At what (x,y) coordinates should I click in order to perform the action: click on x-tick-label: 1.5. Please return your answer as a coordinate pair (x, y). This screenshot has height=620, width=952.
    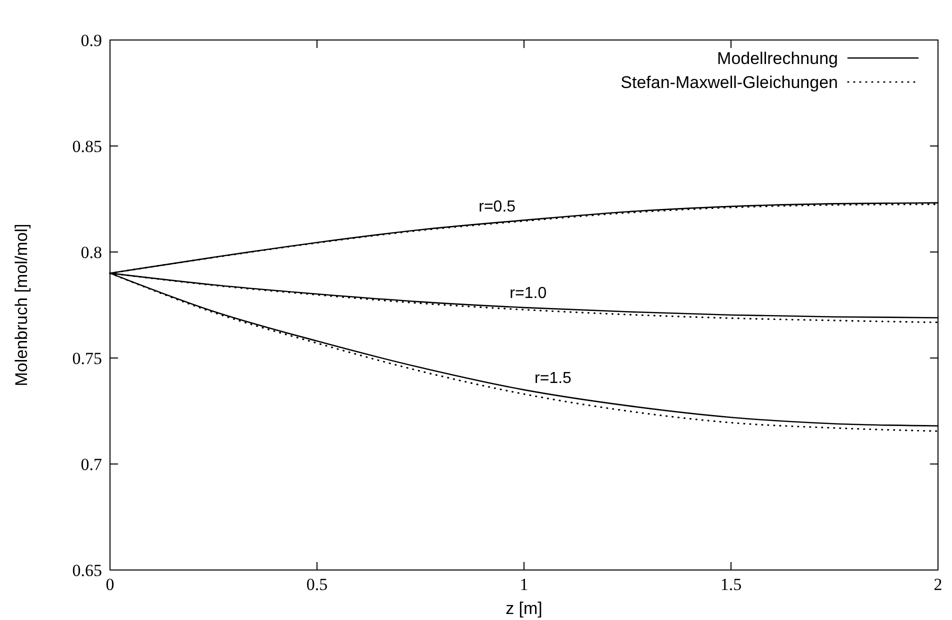
    Looking at the image, I should click on (731, 584).